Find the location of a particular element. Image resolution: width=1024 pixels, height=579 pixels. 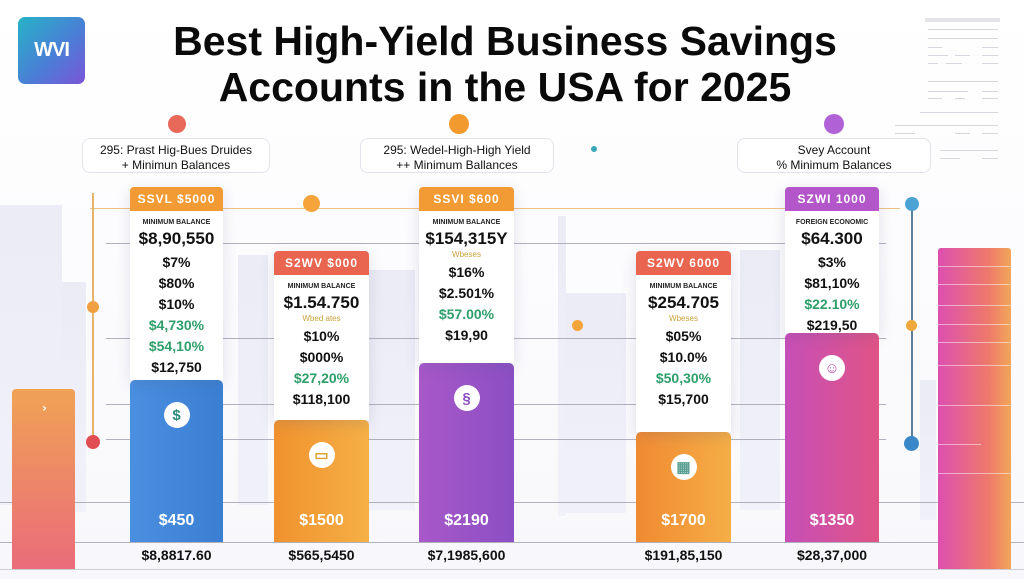

logo: WVI is located at coordinates (51, 50).